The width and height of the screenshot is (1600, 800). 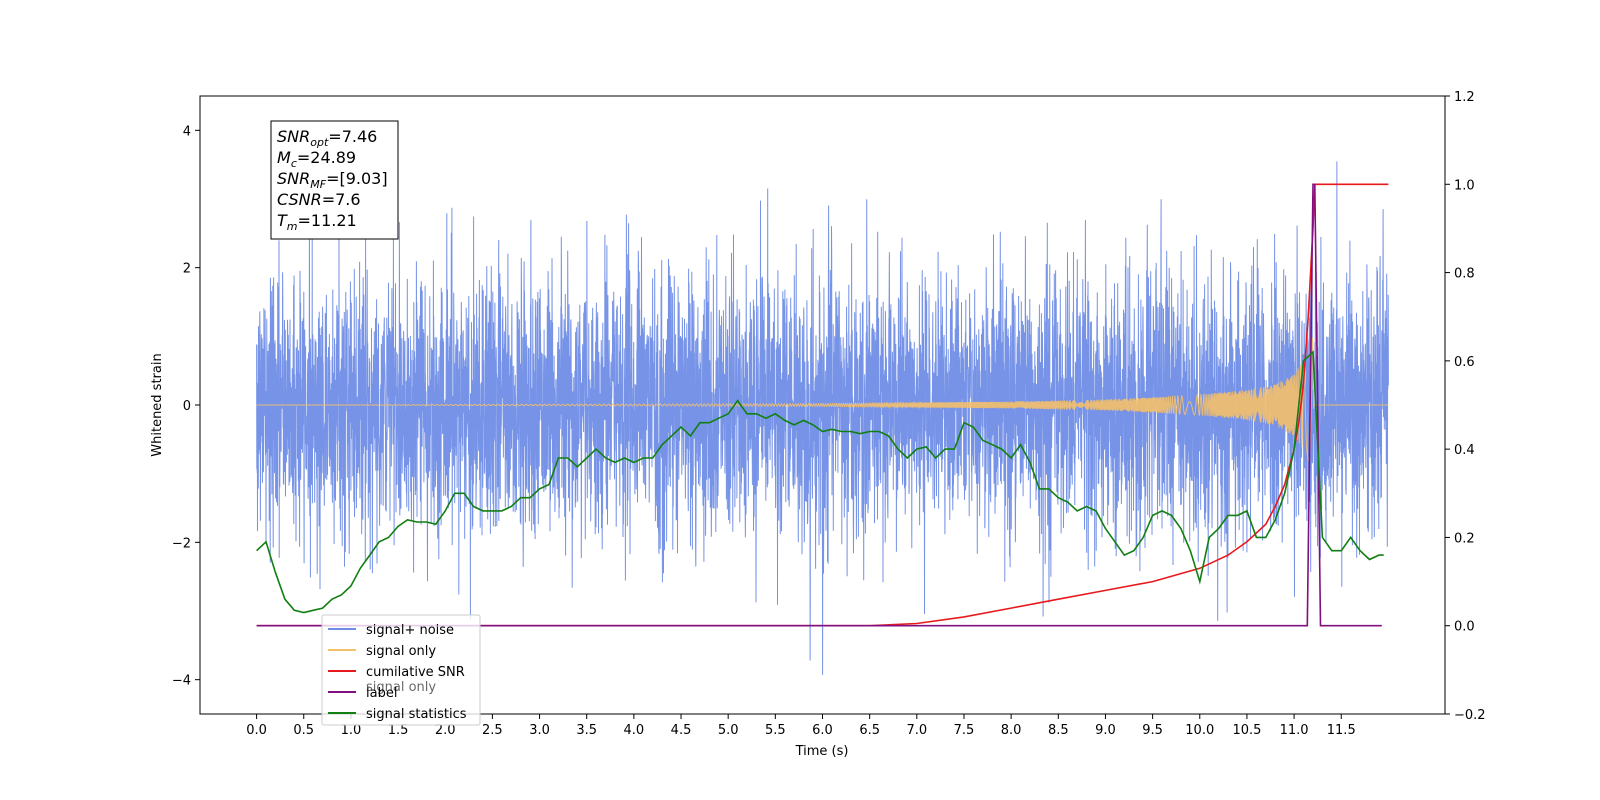 What do you see at coordinates (822, 751) in the screenshot?
I see `x-axis-title: Time (s)` at bounding box center [822, 751].